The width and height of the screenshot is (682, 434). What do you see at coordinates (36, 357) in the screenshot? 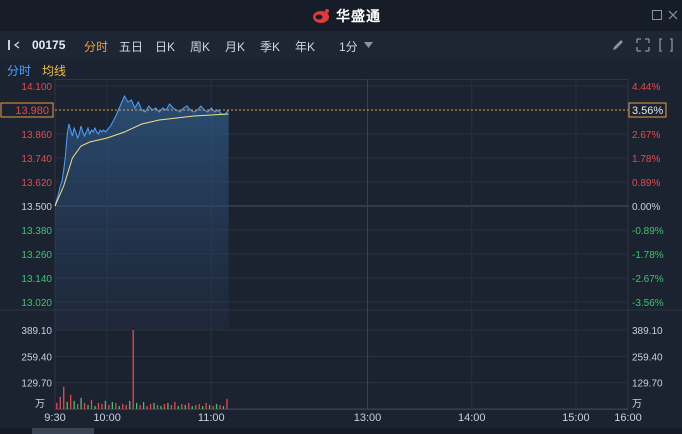
I see `volume-tick-label: 259.40` at bounding box center [36, 357].